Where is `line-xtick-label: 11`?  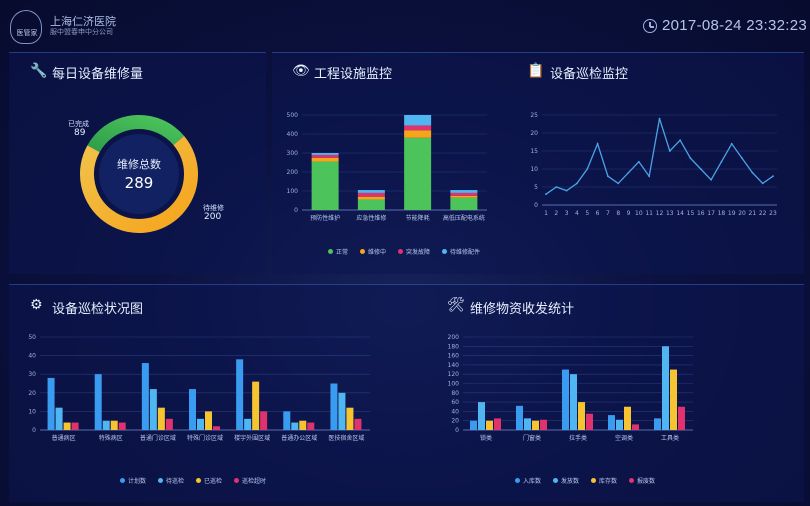
line-xtick-label: 11 is located at coordinates (649, 213).